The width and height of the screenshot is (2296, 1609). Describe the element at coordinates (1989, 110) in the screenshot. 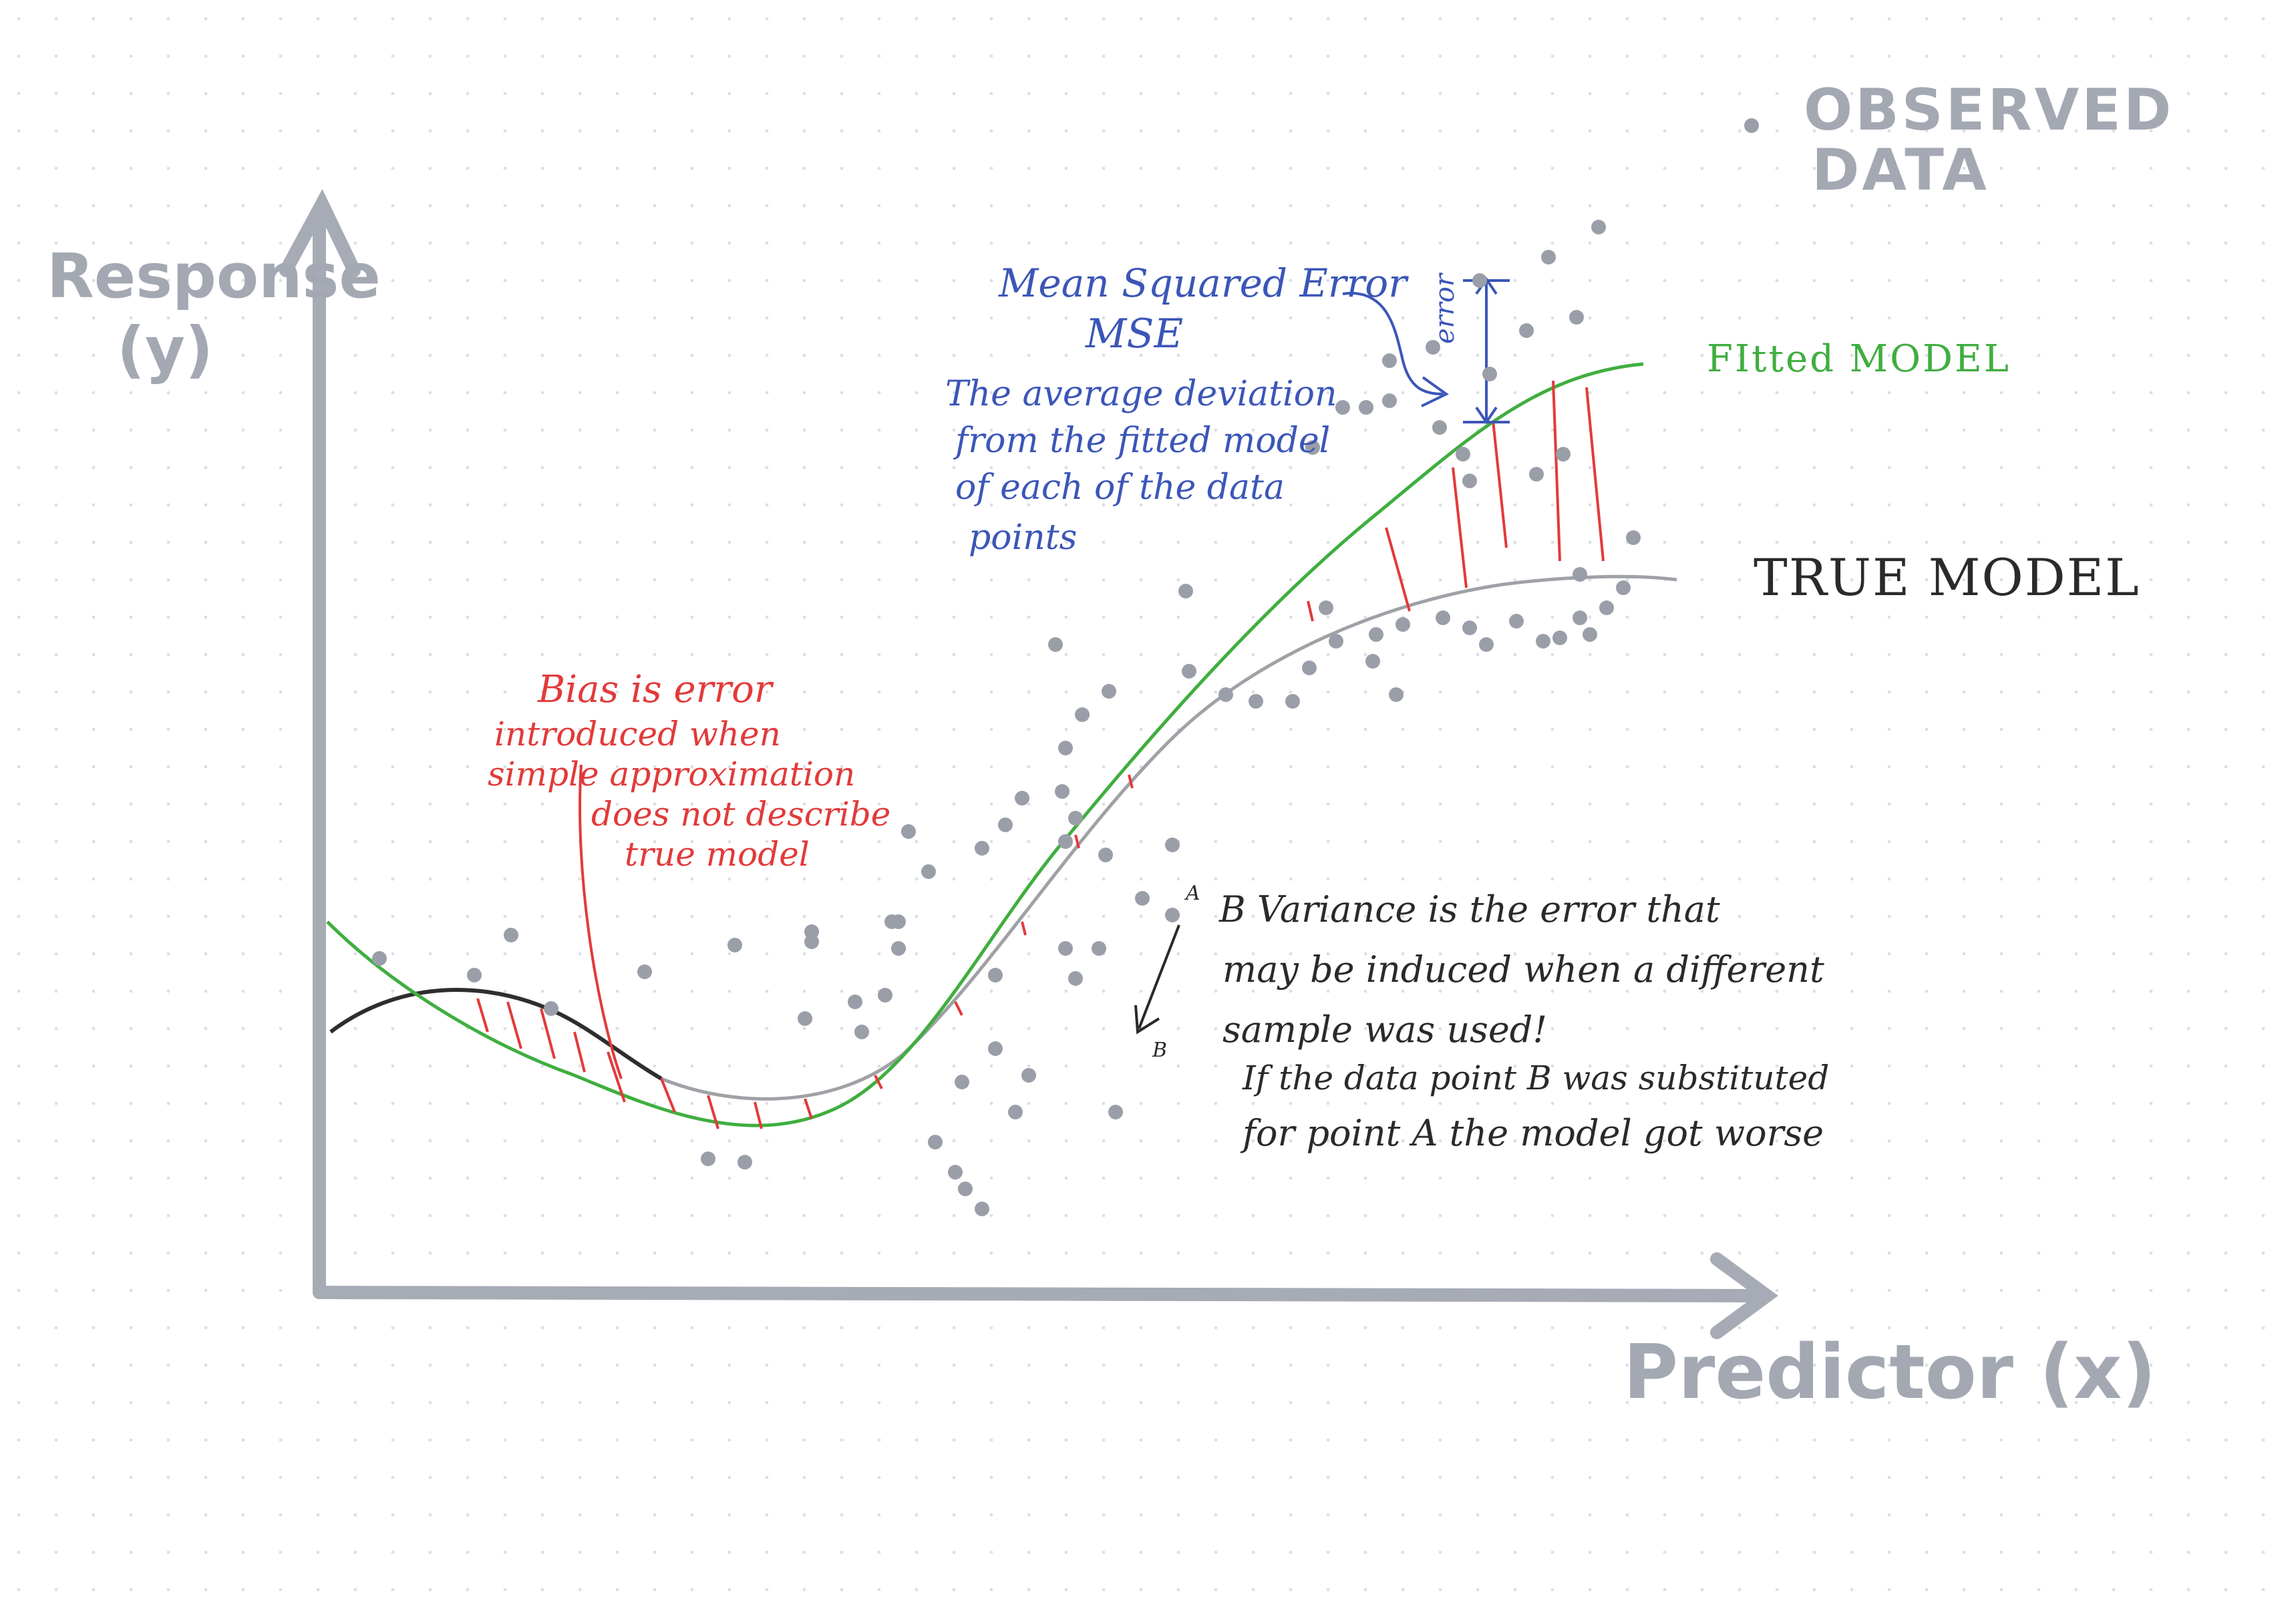

I see `legend-observed-label: OBSERVED` at that location.